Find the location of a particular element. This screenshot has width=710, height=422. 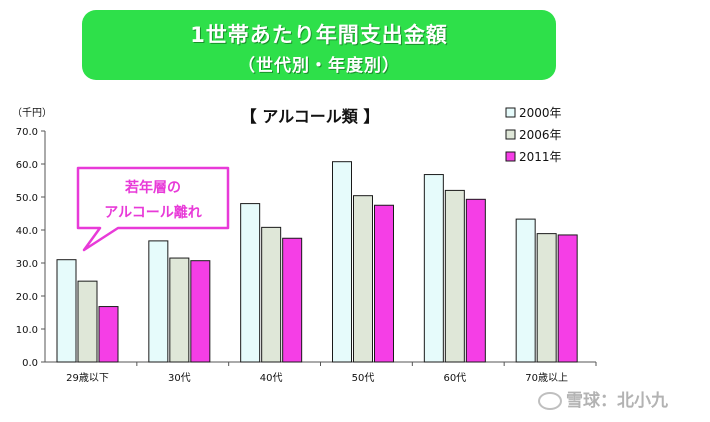

y-tick-label: 40.0 is located at coordinates (27, 231).